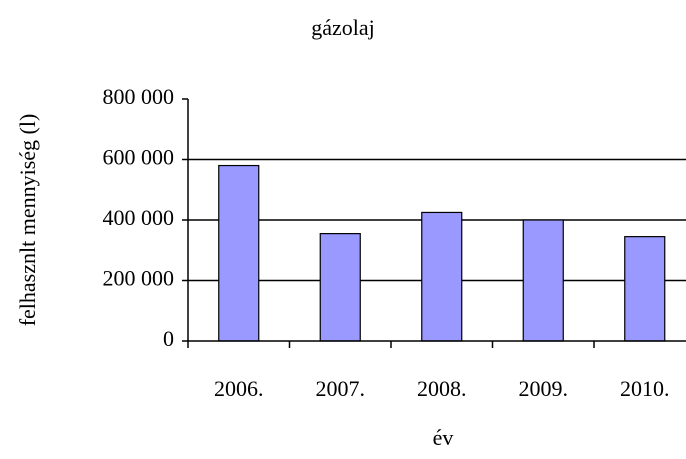 The image size is (686, 459). I want to click on y-tick-label: 800 000, so click(139, 96).